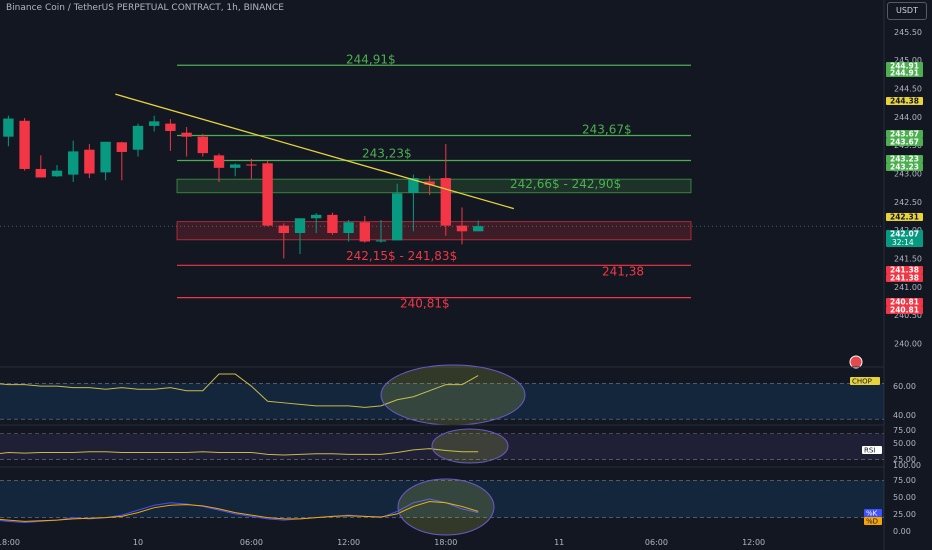 The image size is (932, 550). Describe the element at coordinates (371, 59) in the screenshot. I see `level-label: 244,91$` at that location.